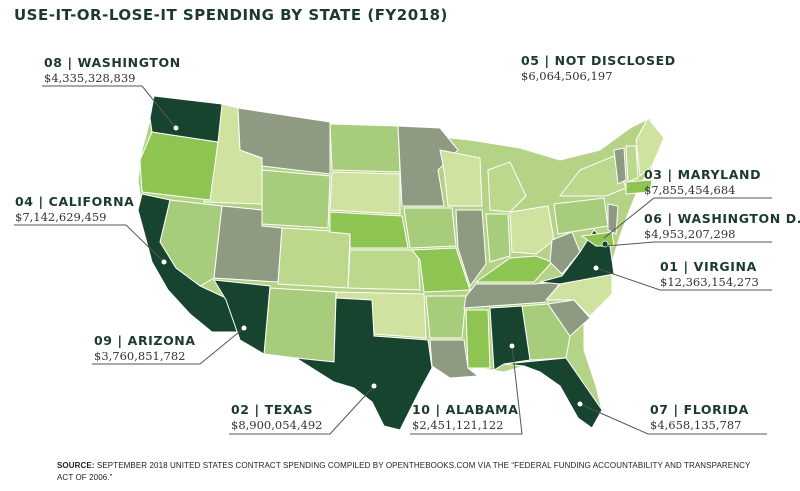  Describe the element at coordinates (690, 190) in the screenshot. I see `callout-maryland-amount: $7,855,454,684` at that location.